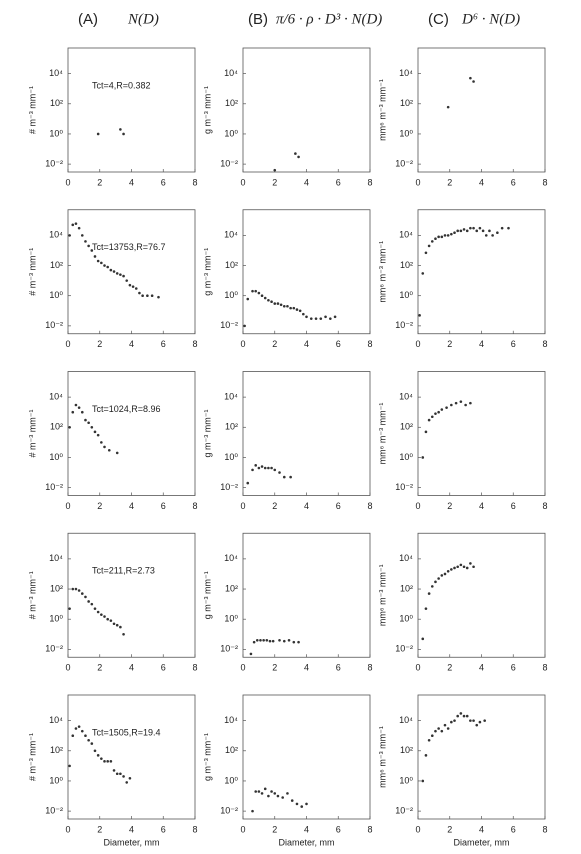 This screenshot has height=854, width=581. I want to click on y-tick-label: 10⁻², so click(229, 487).